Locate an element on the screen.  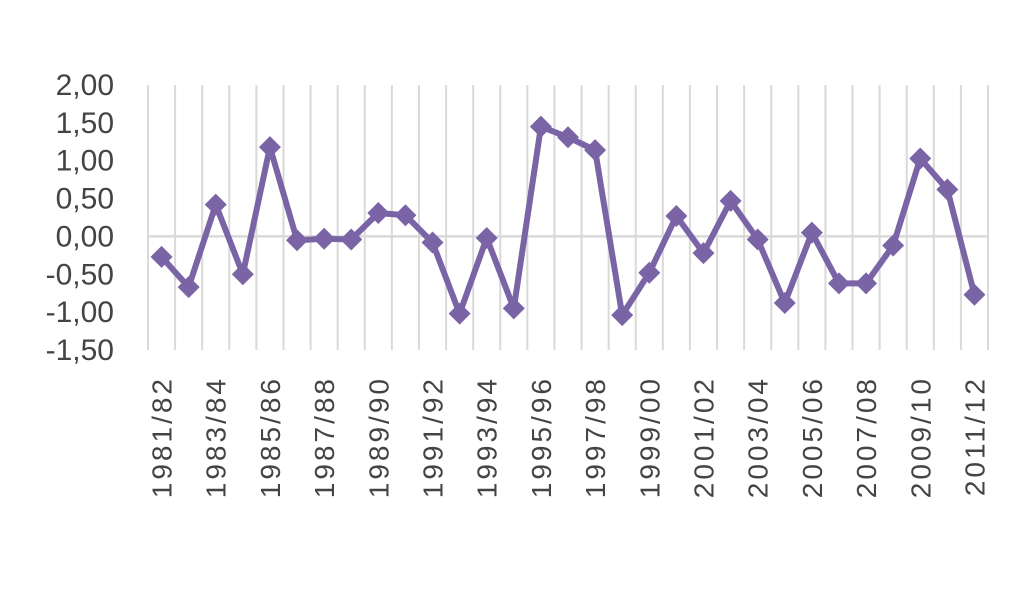
x-tick-label: 2009/10 is located at coordinates (920, 437).